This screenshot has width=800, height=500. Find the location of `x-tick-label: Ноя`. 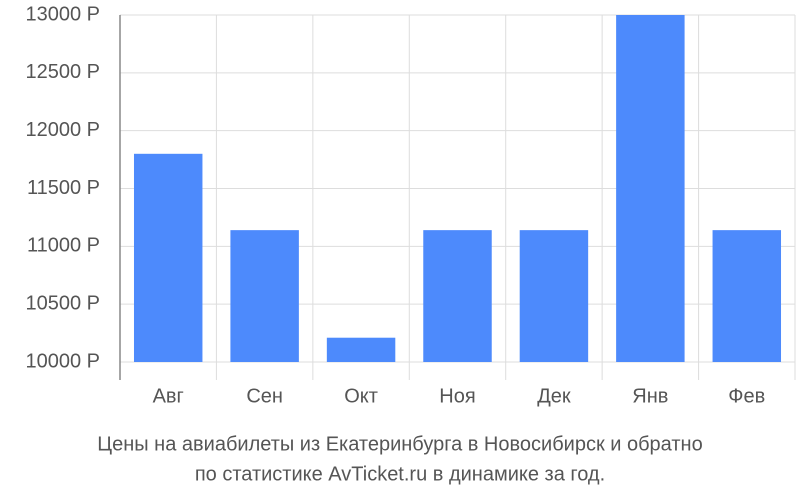

x-tick-label: Ноя is located at coordinates (457, 396).